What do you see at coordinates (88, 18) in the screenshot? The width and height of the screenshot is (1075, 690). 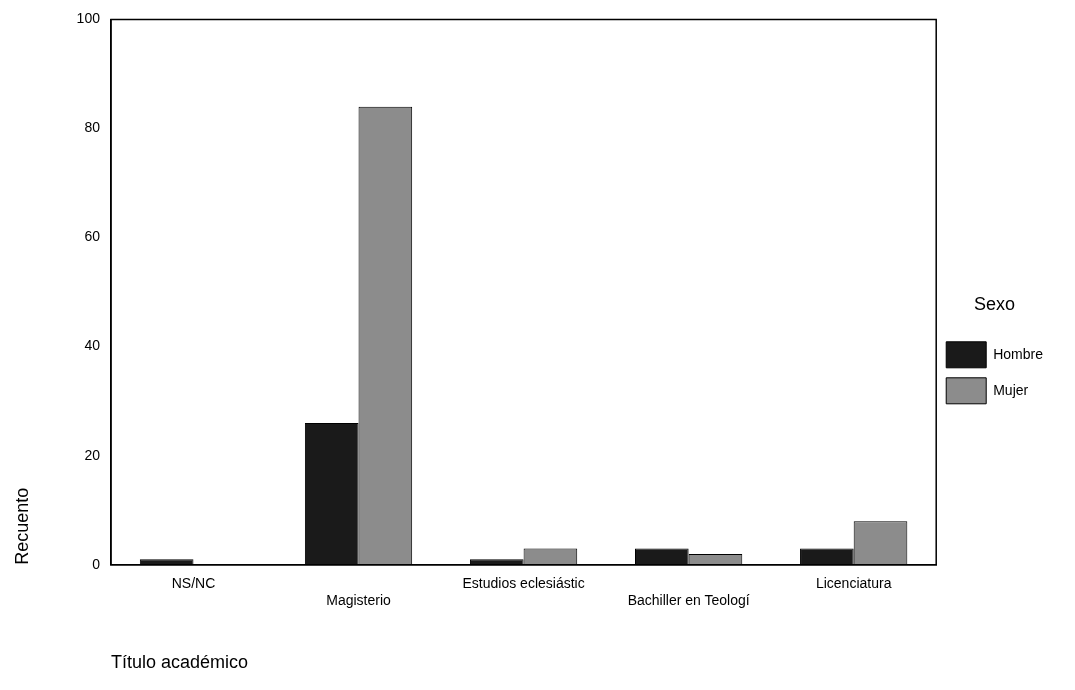 I see `y-tick-label: 100` at bounding box center [88, 18].